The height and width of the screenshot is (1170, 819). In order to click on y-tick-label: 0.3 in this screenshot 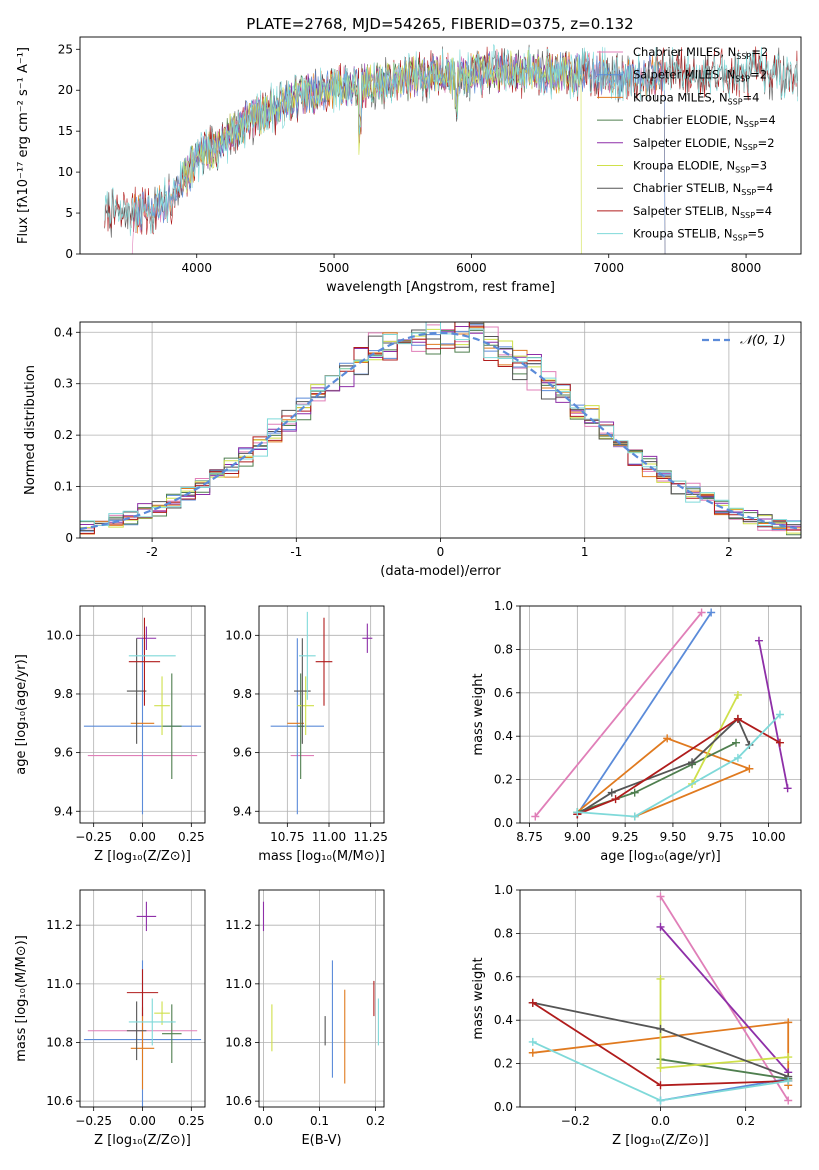, I will do `click(63, 384)`.